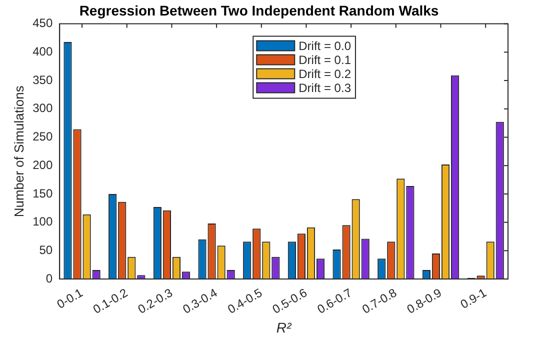 The image size is (560, 337). I want to click on y-tick-label: 200, so click(42, 165).